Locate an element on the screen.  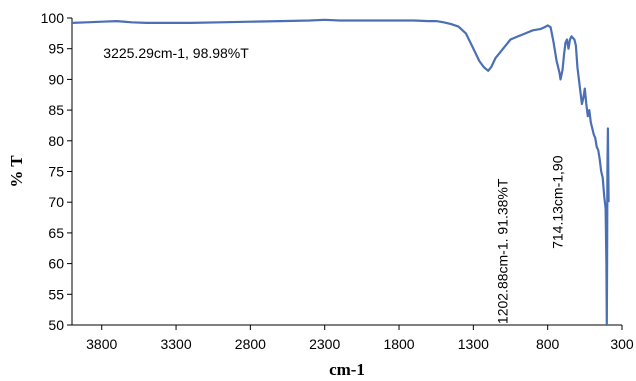
peak-annotation: 1202.88cm-1. 91.38%T is located at coordinates (503, 251).